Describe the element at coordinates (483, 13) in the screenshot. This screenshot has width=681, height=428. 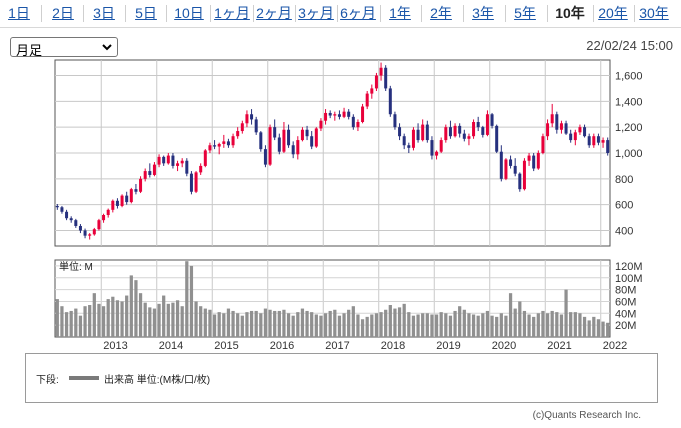
I see `tab-3y: 3年` at that location.